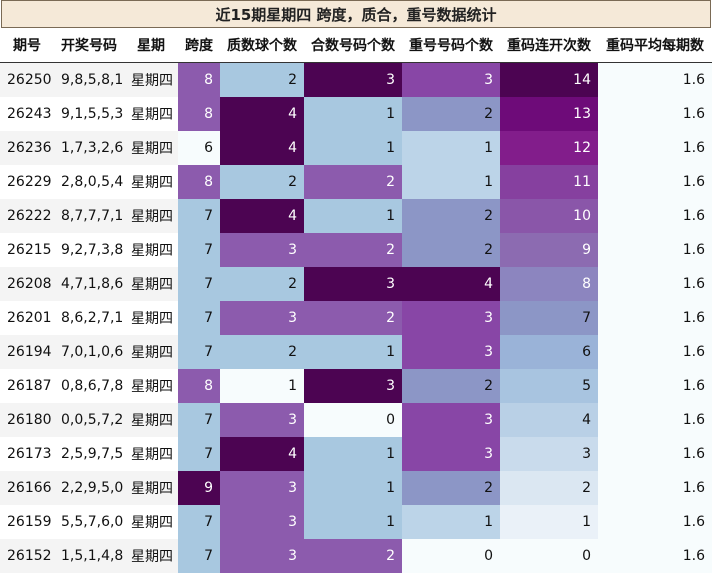  I want to click on numbers-cell: 2,5,9,7,5, so click(89, 454).